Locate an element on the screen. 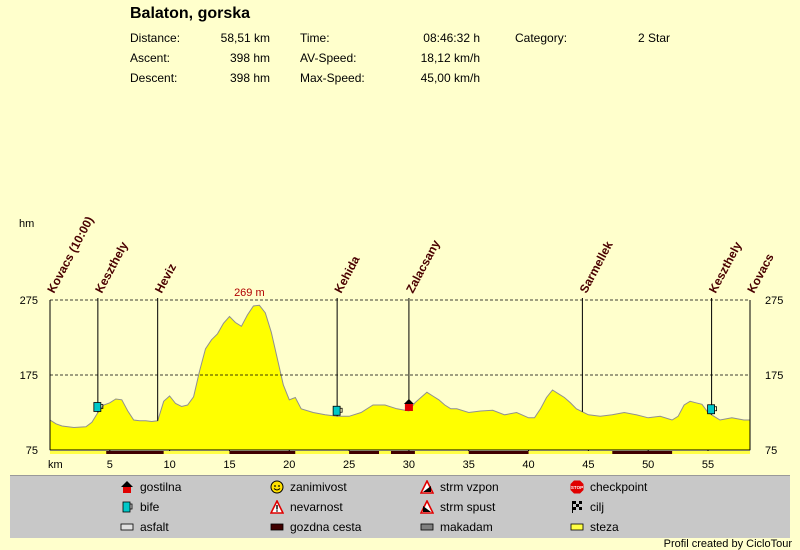 The width and height of the screenshot is (800, 550). waypoint-label: Zalacsany is located at coordinates (423, 266).